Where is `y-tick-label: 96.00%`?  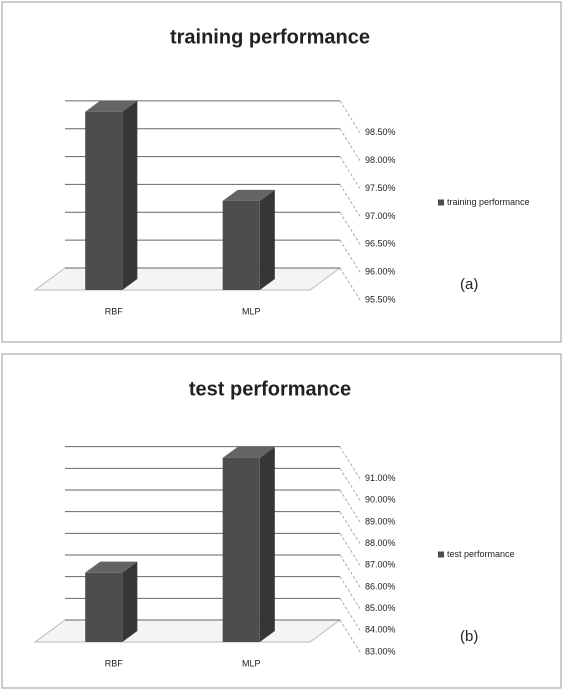
y-tick-label: 96.00% is located at coordinates (380, 272).